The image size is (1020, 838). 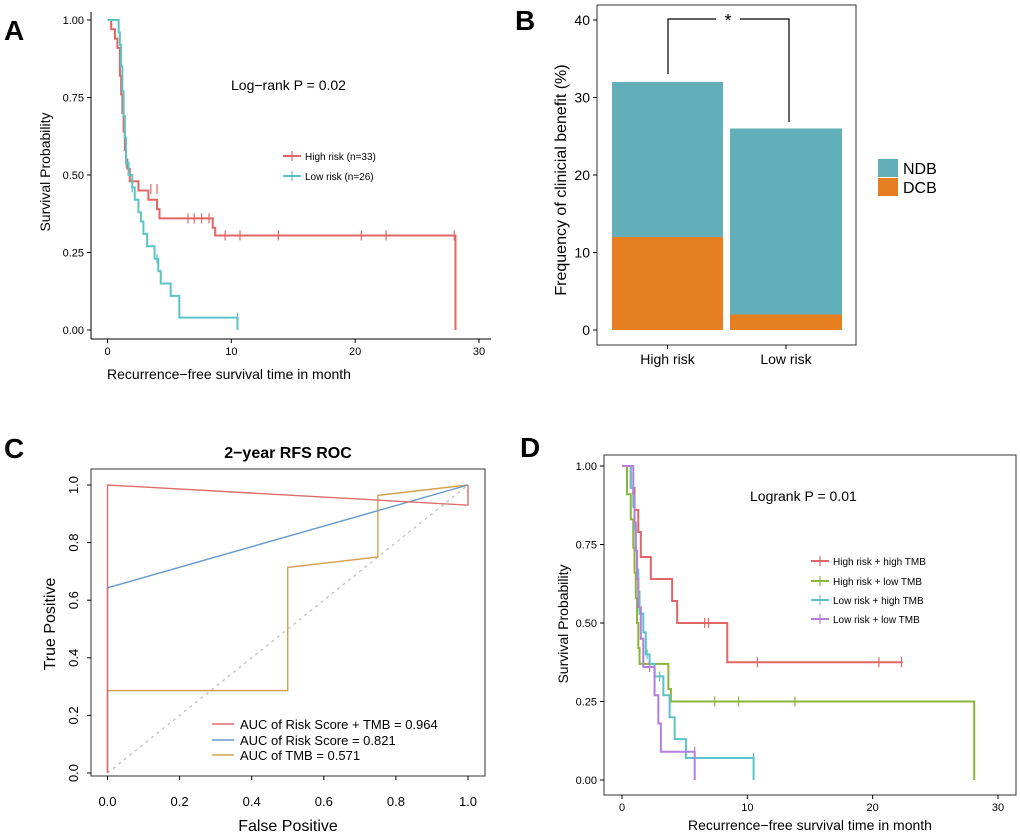 What do you see at coordinates (810, 825) in the screenshot?
I see `panel-d-xlabel: Recurrence−free survival time in month` at bounding box center [810, 825].